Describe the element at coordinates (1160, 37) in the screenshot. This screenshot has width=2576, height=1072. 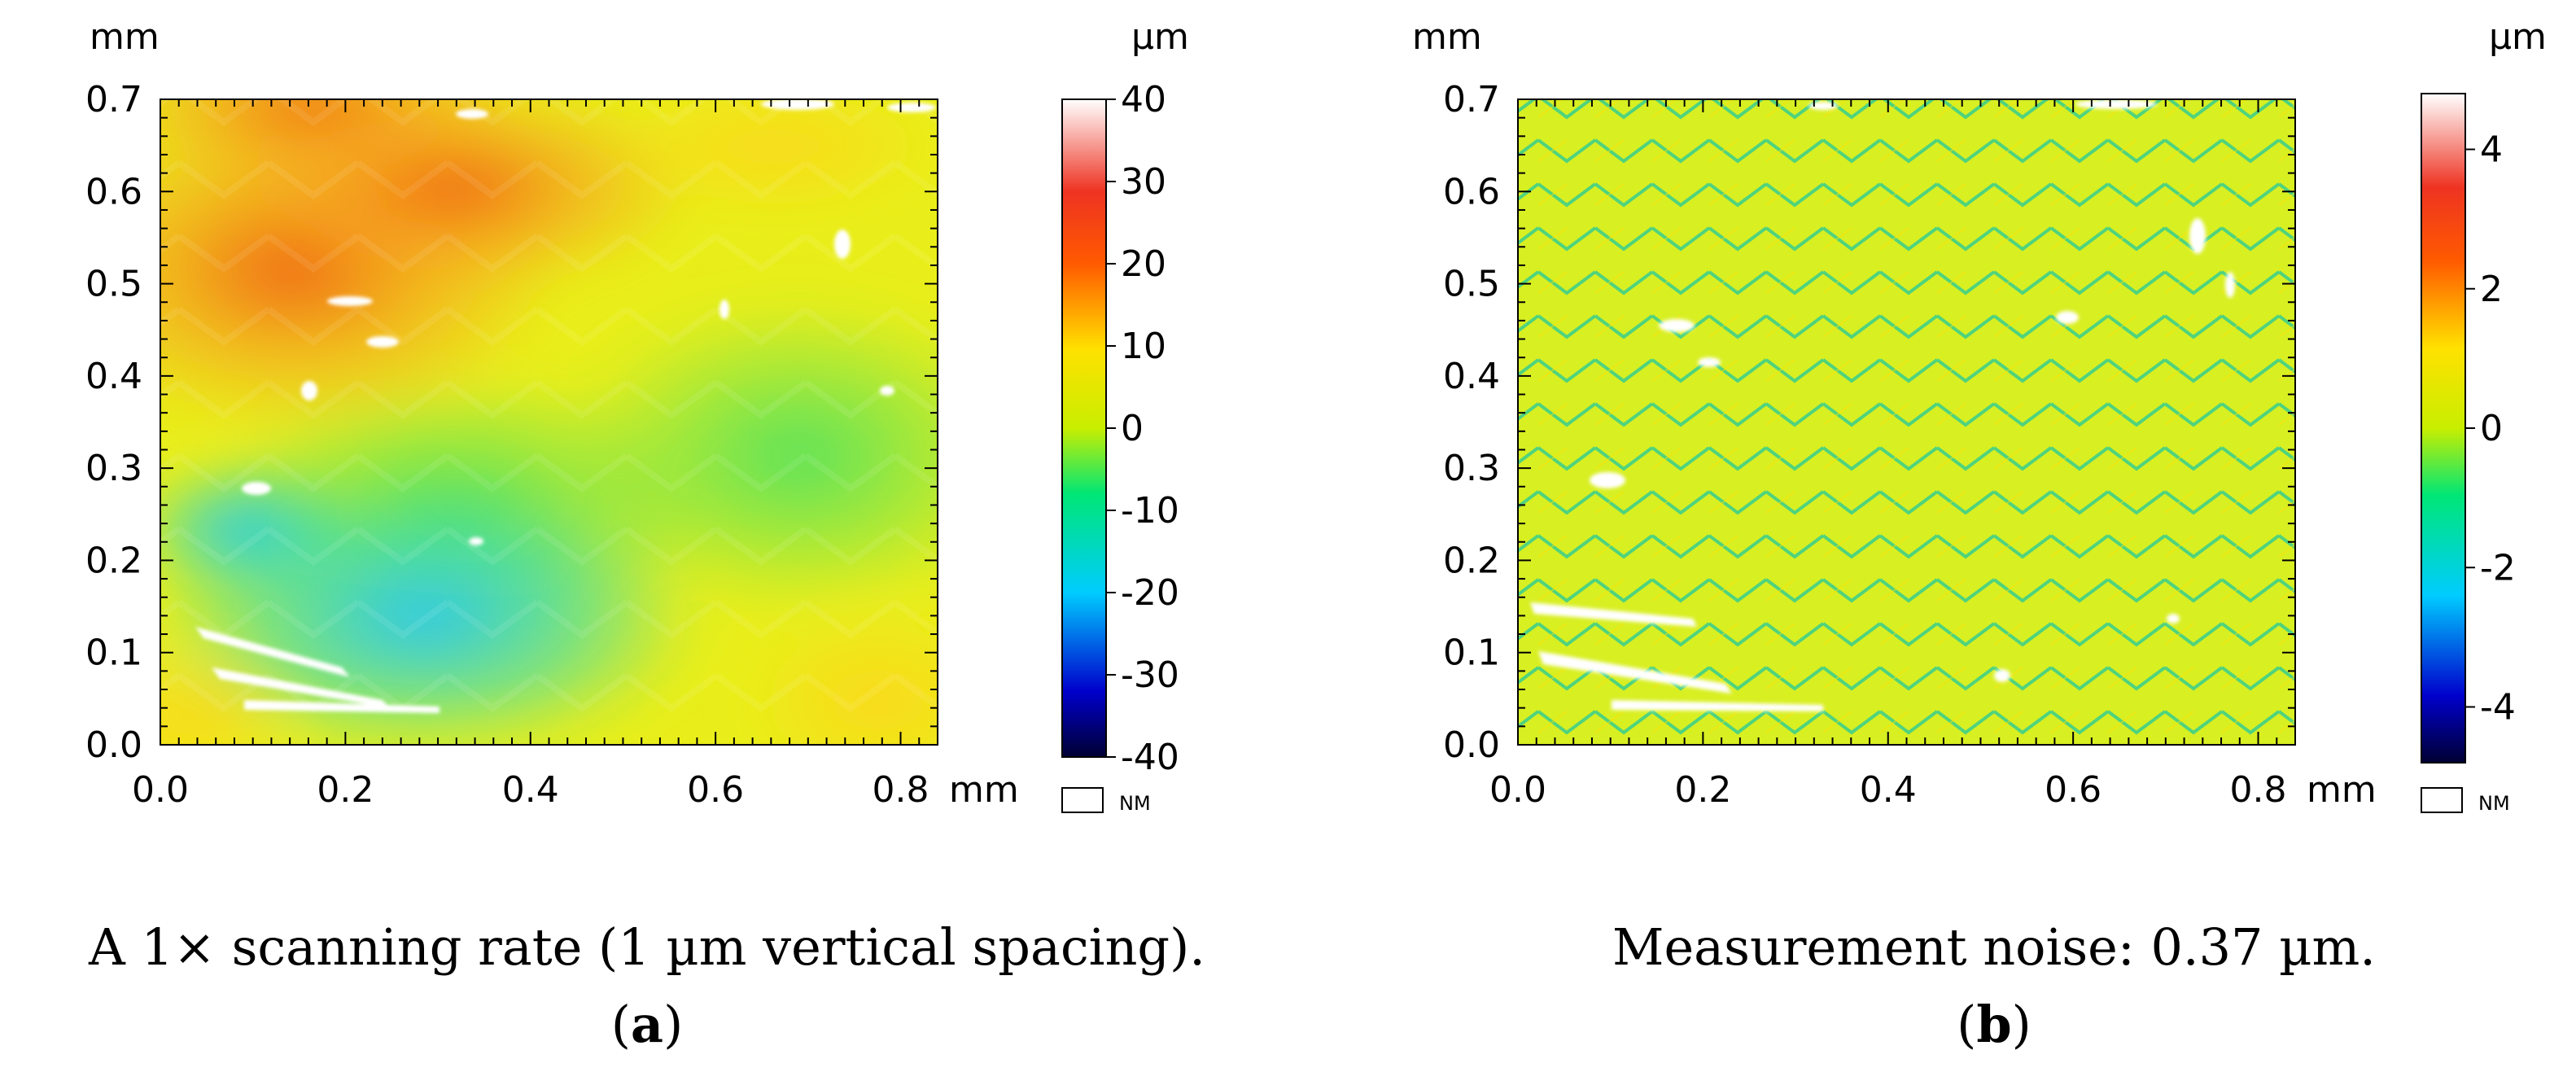
I see `panel-a-colorbar-unit: µm` at that location.